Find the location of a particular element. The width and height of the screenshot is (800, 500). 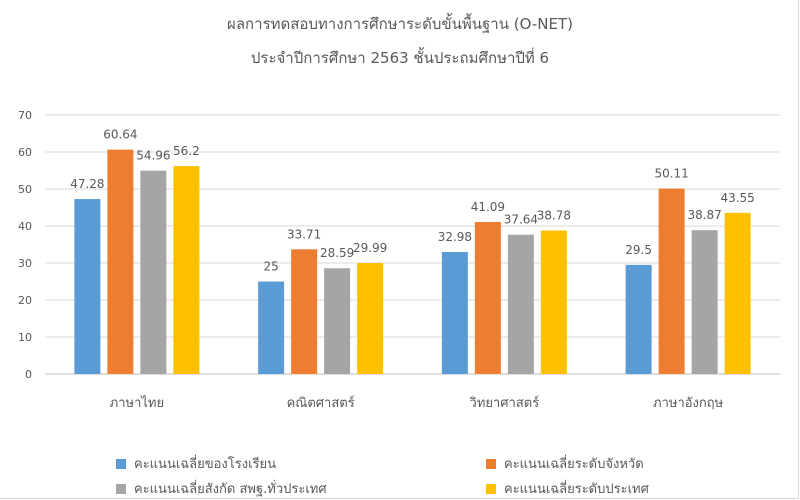

data-label: 32.98 is located at coordinates (455, 237).